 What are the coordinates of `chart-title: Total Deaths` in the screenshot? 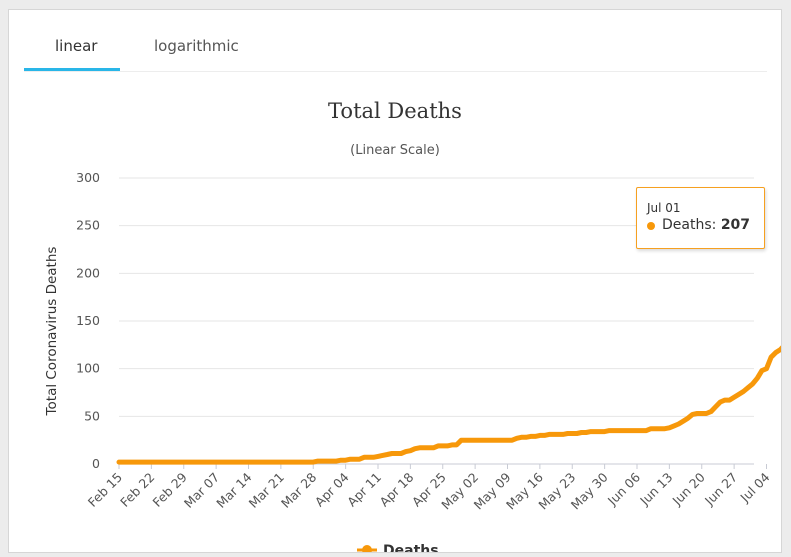 It's located at (395, 111).